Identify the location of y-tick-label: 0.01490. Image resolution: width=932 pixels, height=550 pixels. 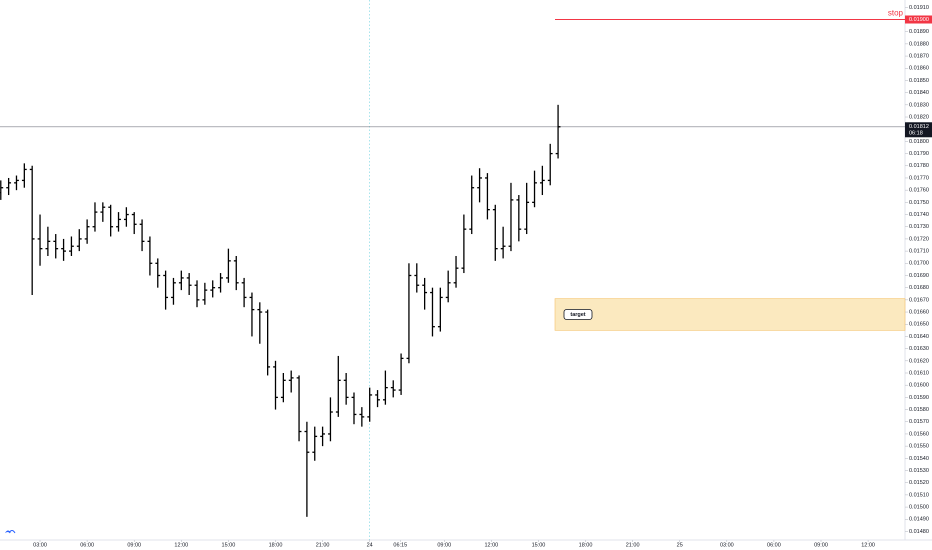
(919, 520).